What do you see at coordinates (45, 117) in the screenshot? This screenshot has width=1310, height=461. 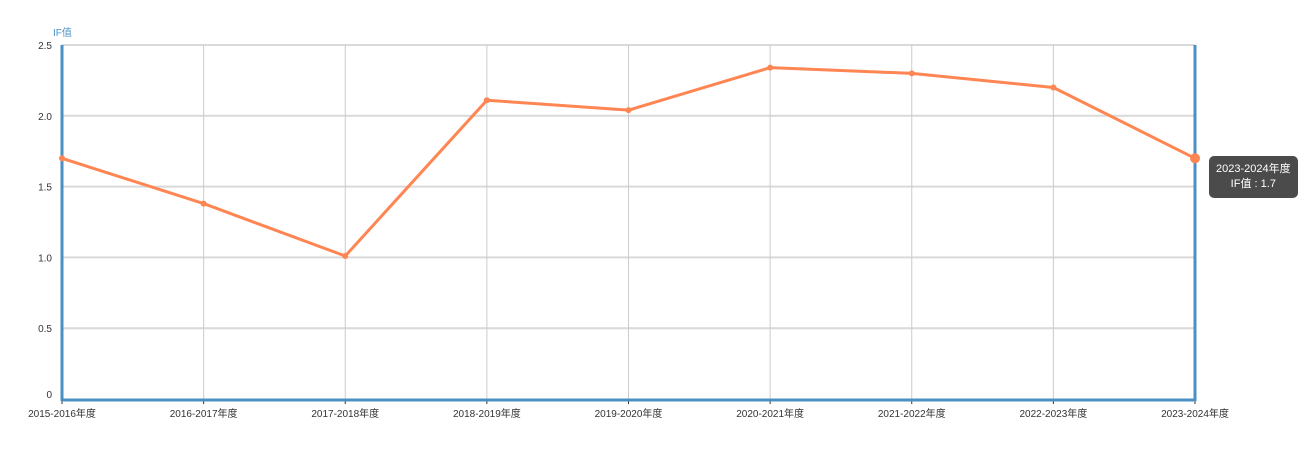 I see `y-tick-label: 2.0` at bounding box center [45, 117].